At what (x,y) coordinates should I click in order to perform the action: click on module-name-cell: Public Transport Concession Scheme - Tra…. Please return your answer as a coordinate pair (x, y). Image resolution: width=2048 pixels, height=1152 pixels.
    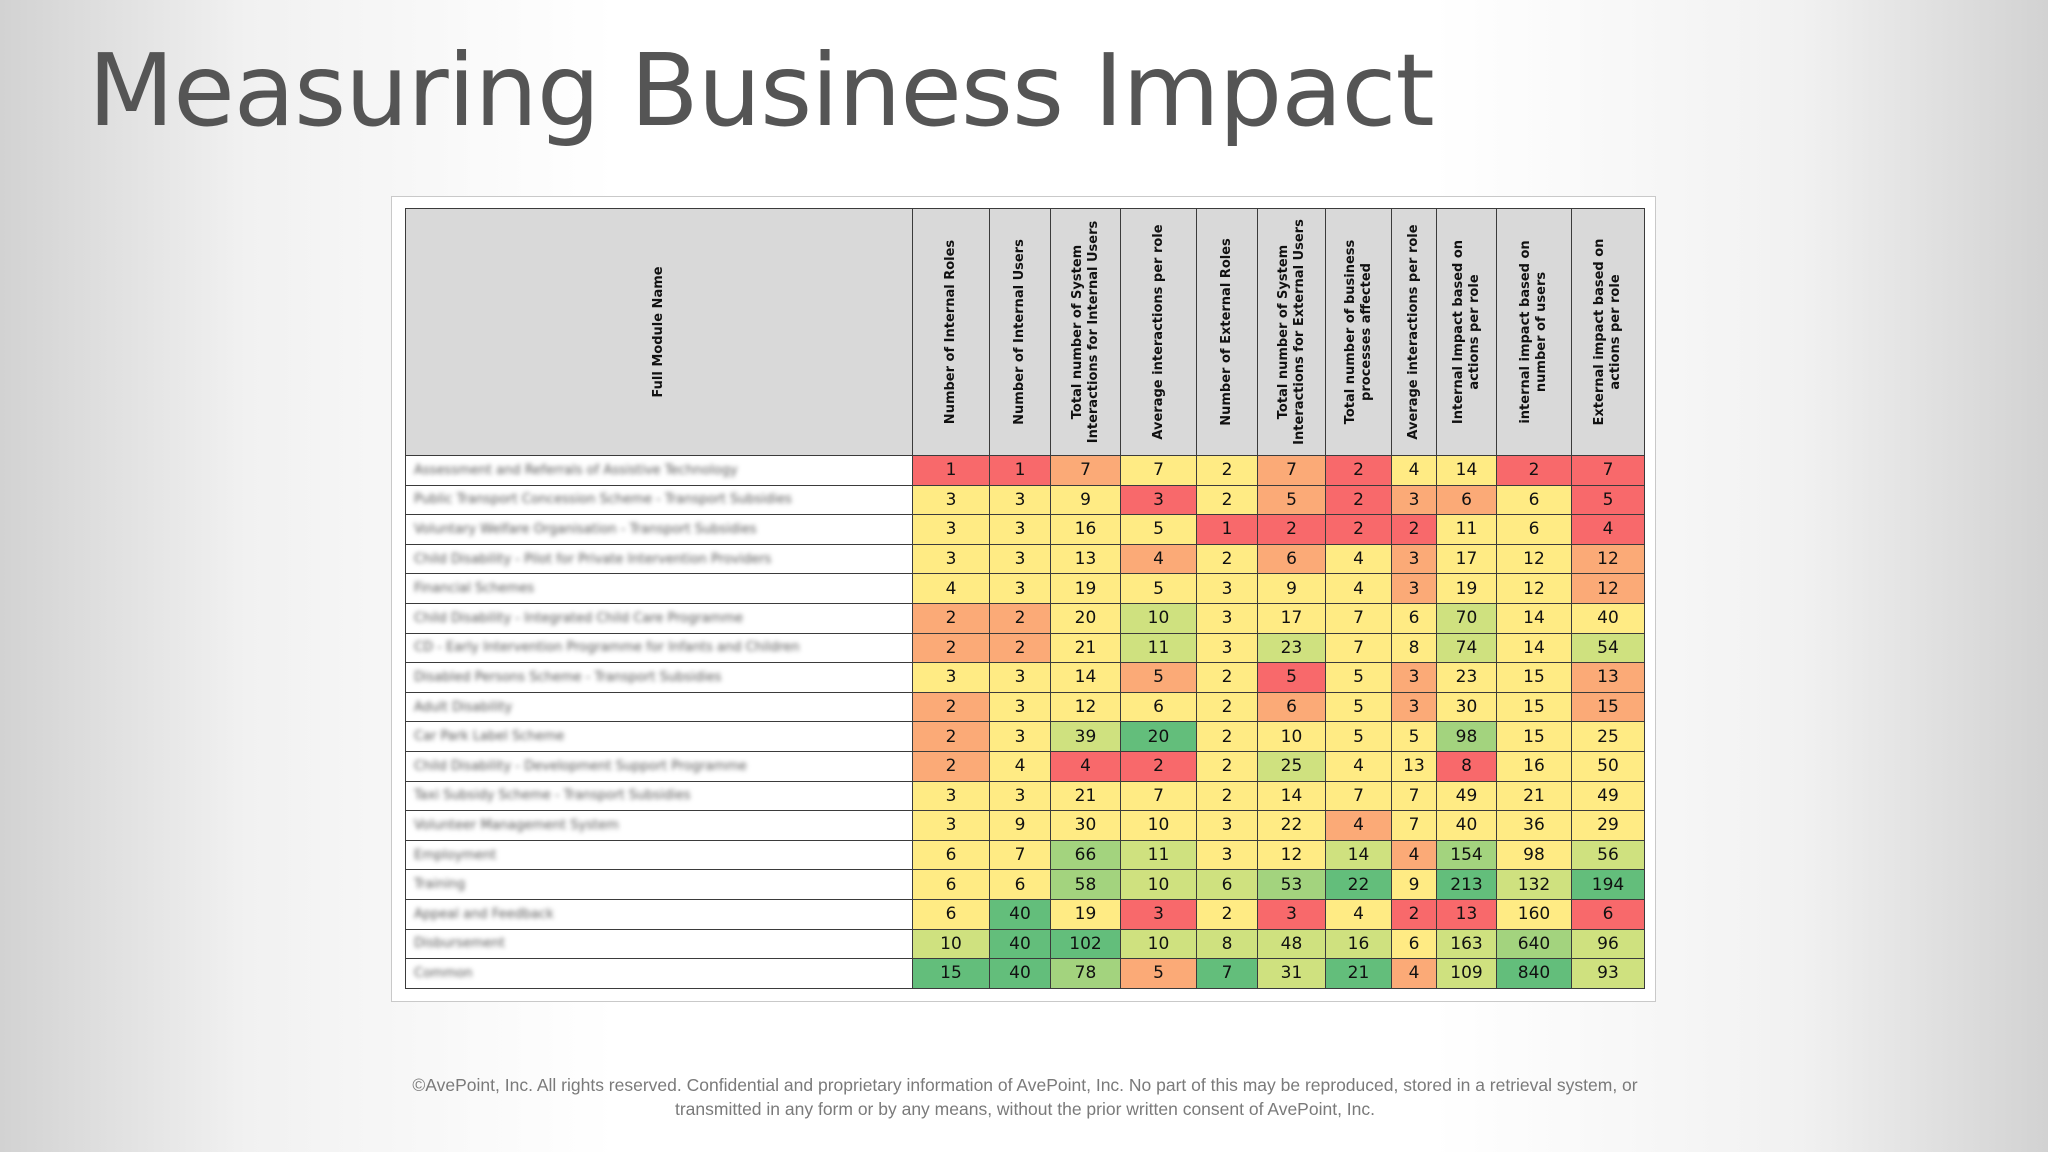
    Looking at the image, I should click on (659, 500).